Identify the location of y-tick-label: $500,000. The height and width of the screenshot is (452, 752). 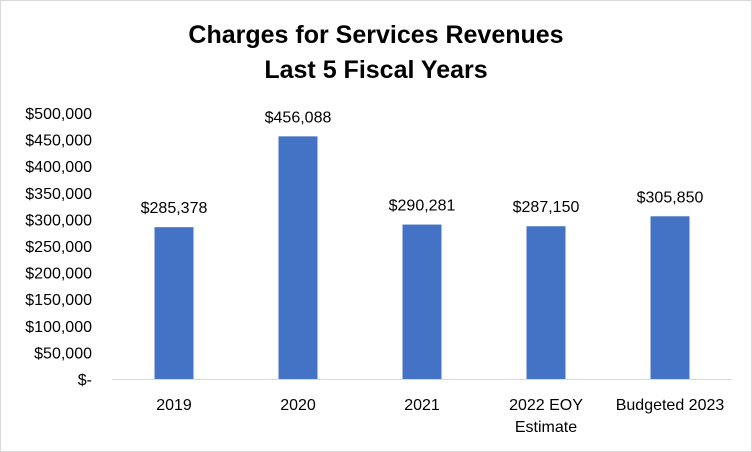
(58, 114).